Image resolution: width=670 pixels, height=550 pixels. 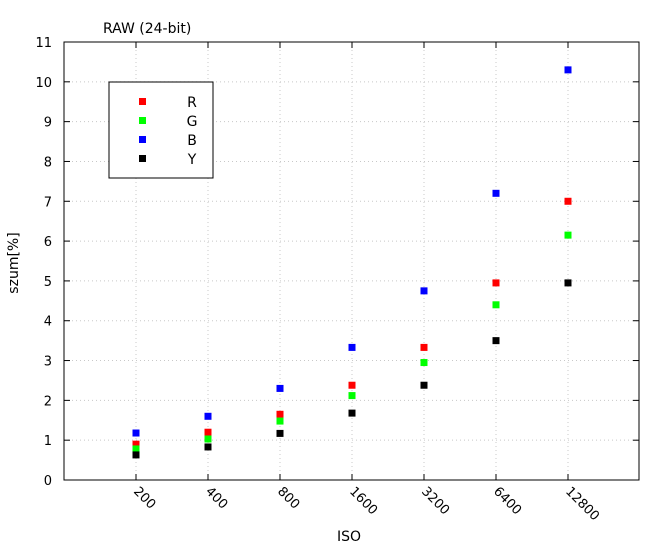 What do you see at coordinates (43, 43) in the screenshot?
I see `y-tick-label: 11` at bounding box center [43, 43].